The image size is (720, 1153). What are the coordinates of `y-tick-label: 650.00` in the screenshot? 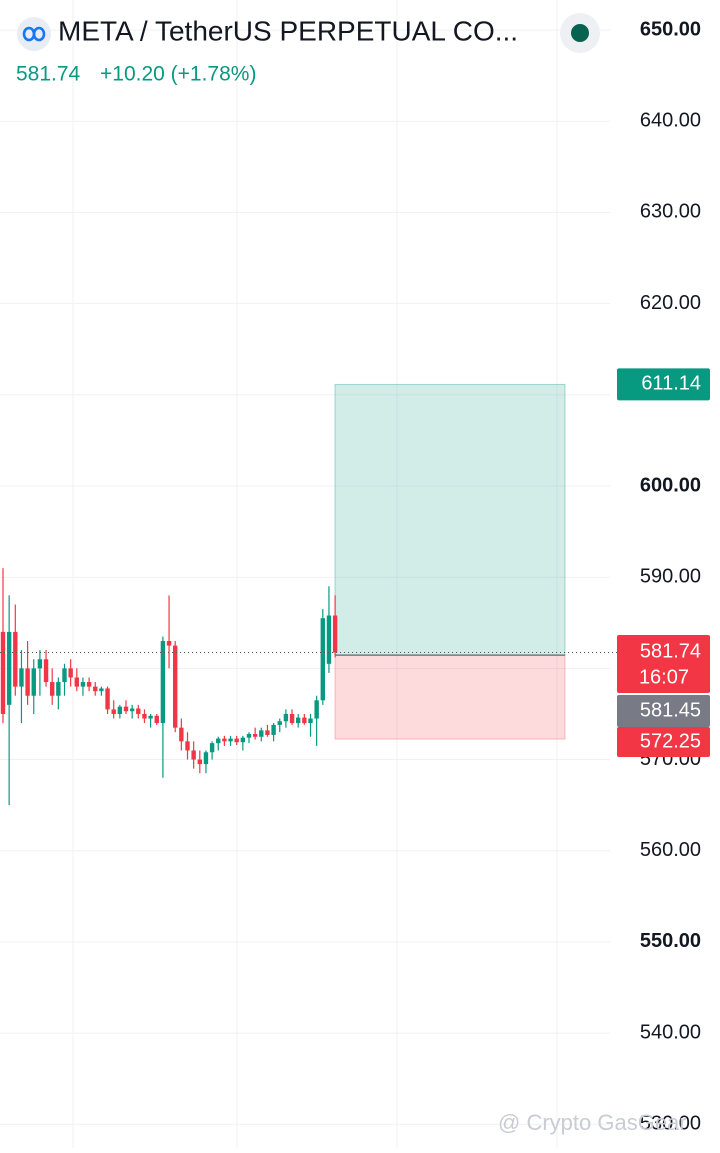 It's located at (670, 29).